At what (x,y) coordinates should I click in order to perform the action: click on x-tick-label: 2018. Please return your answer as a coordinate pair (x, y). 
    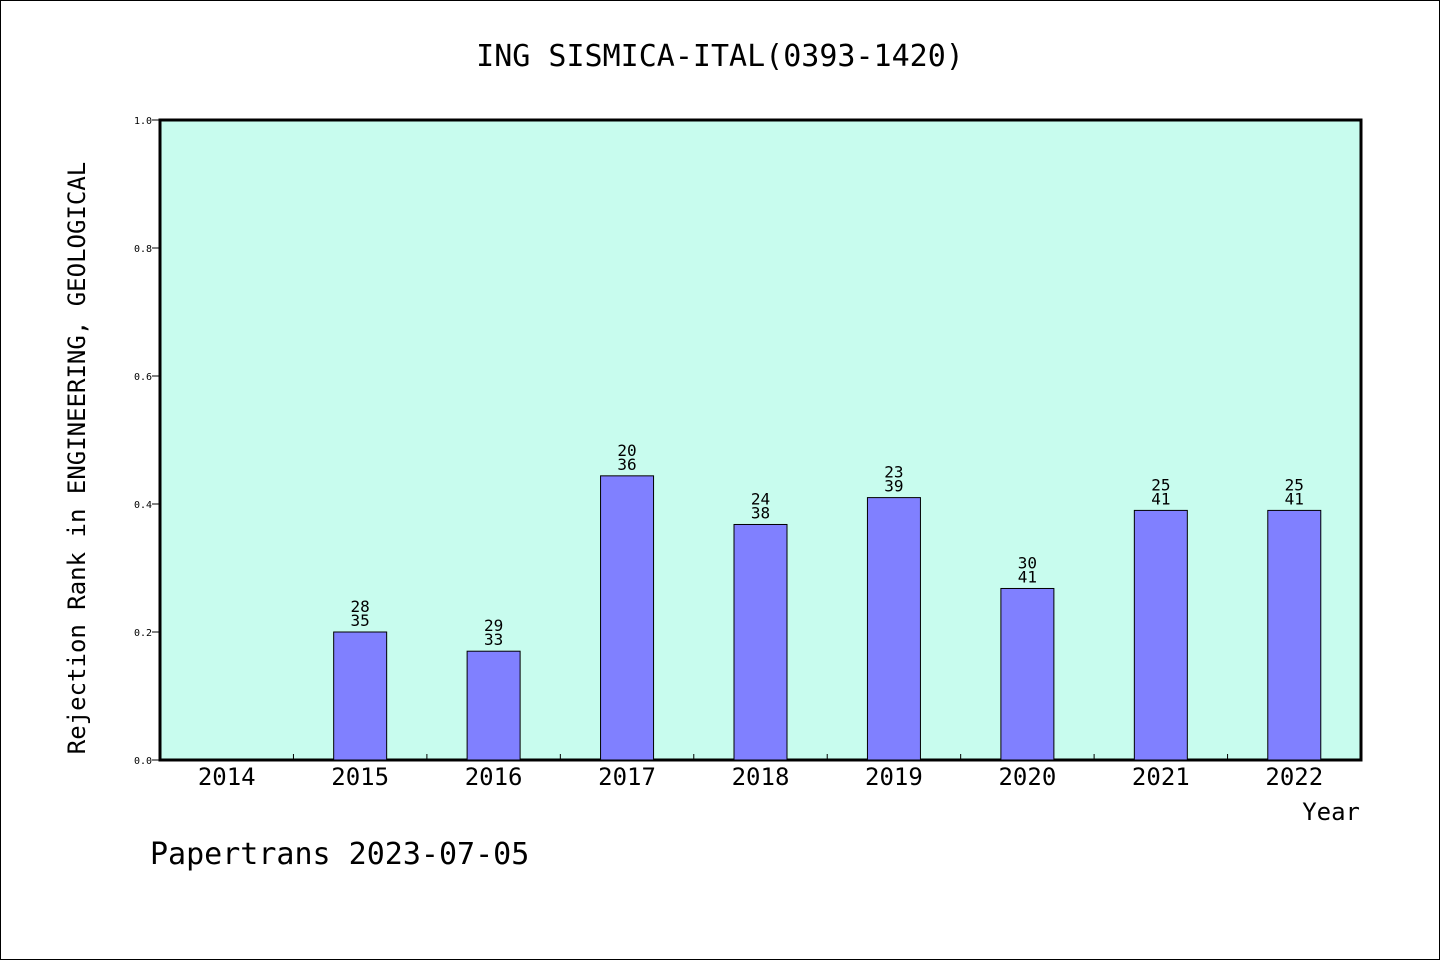
    Looking at the image, I should click on (761, 777).